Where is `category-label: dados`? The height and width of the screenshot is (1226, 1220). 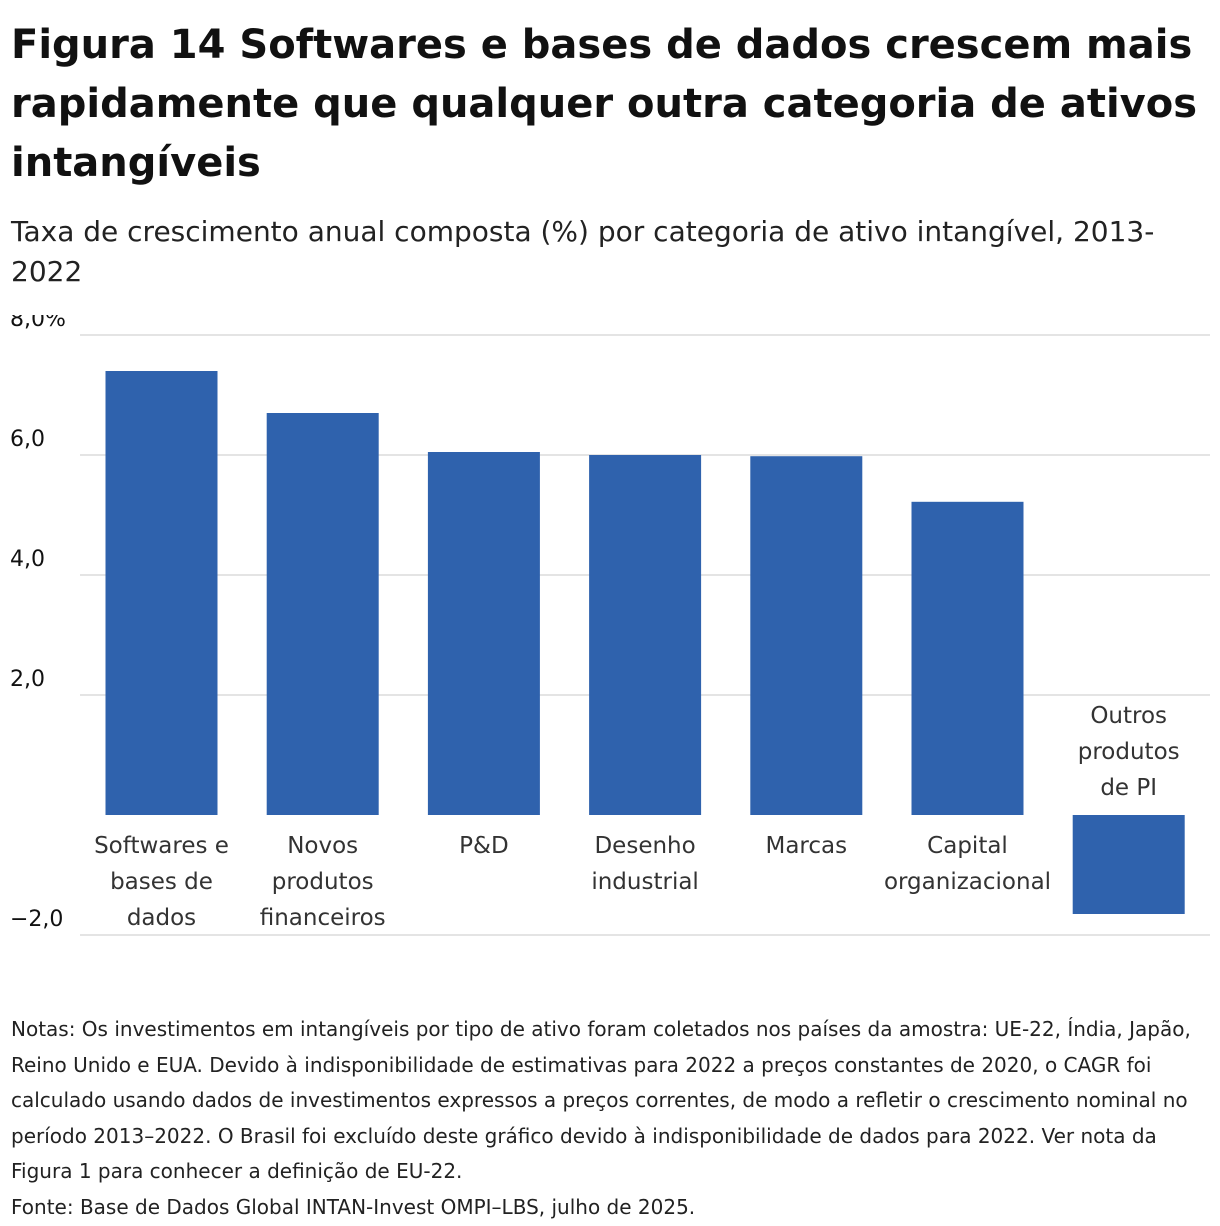
category-label: dados is located at coordinates (161, 918).